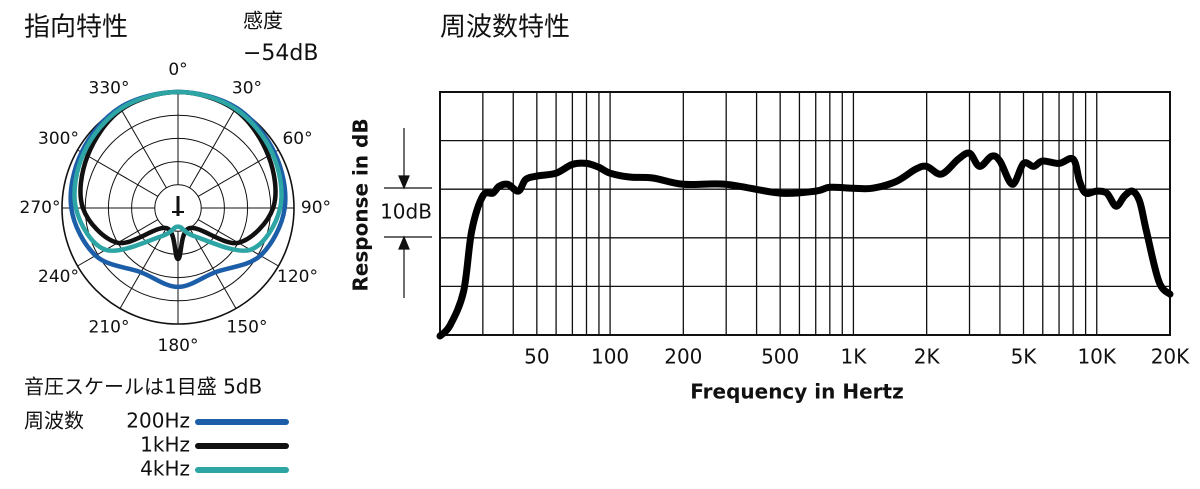  Describe the element at coordinates (178, 346) in the screenshot. I see `angle-label: 180°` at that location.